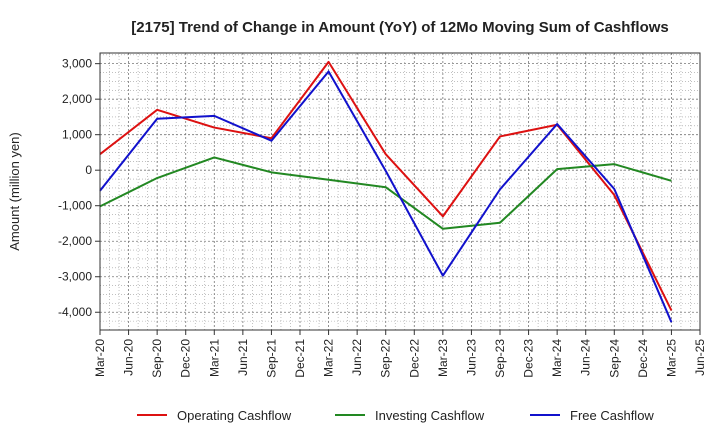 The image size is (720, 445). What do you see at coordinates (75, 241) in the screenshot?
I see `y-tick-label: -2,000` at bounding box center [75, 241].